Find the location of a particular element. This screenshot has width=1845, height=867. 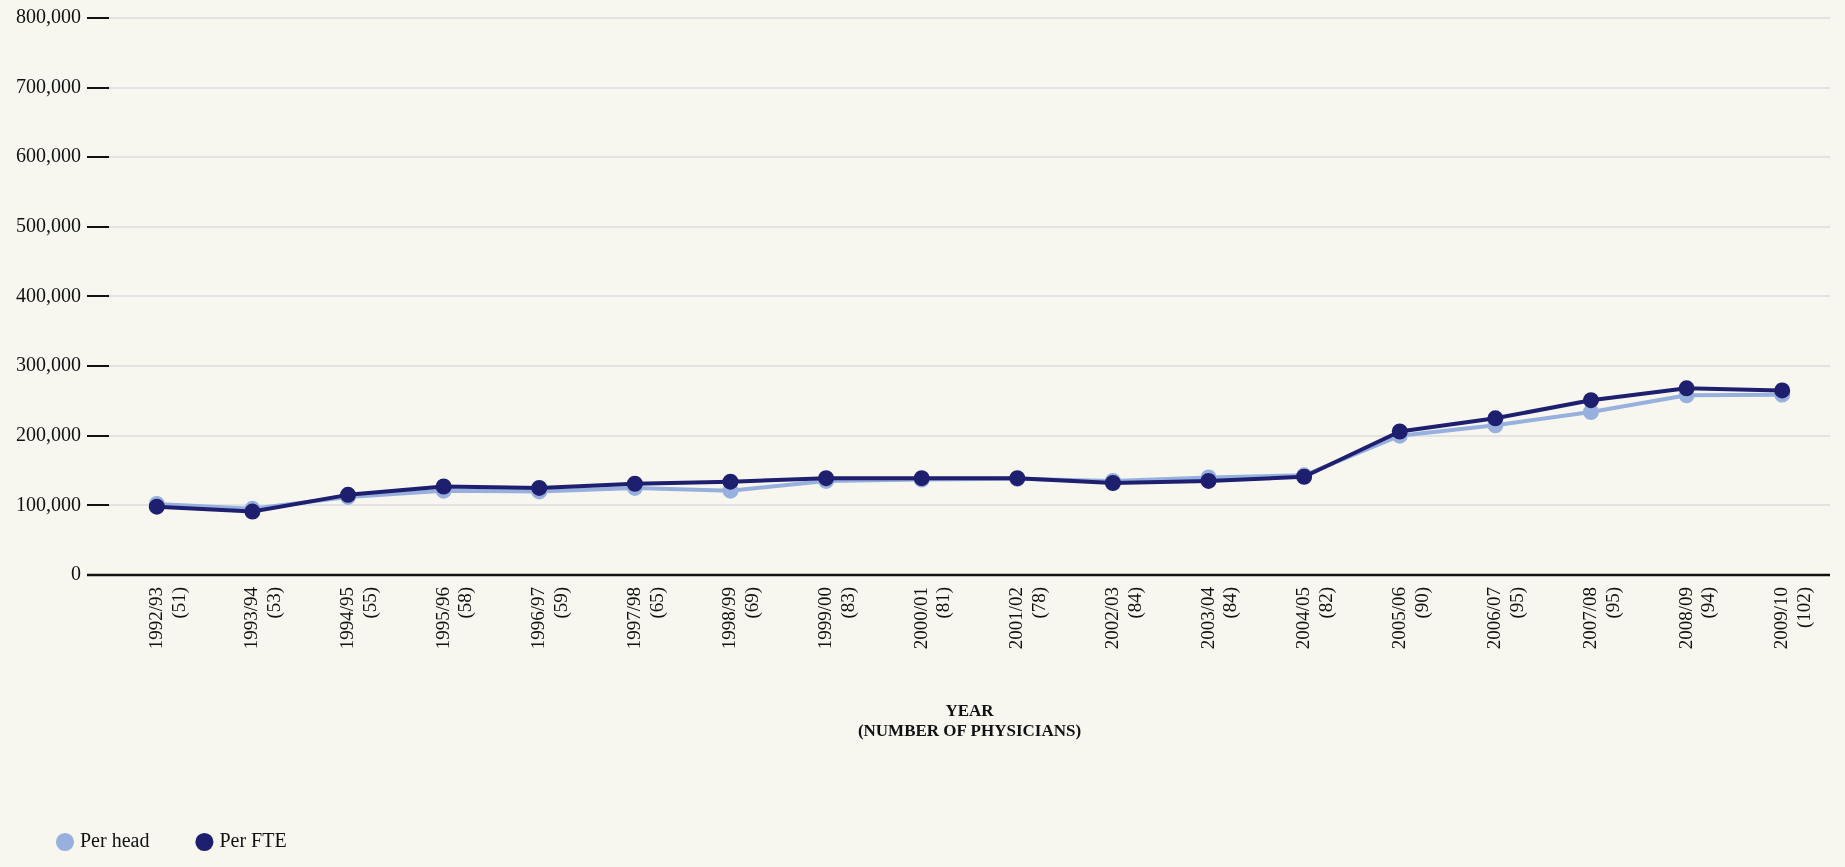

x-tick-label: 1996/97 (59) is located at coordinates (550, 618).